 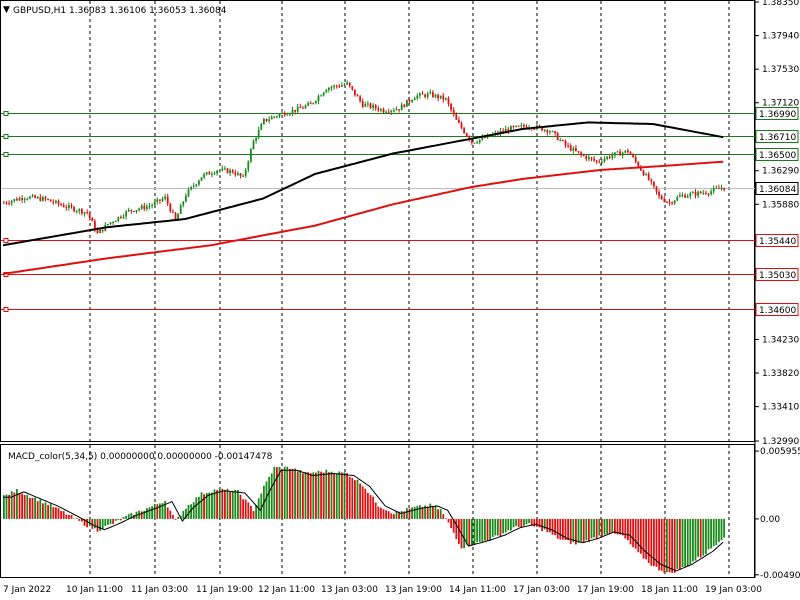 I want to click on price-tick-label: 1.34230, so click(x=780, y=340).